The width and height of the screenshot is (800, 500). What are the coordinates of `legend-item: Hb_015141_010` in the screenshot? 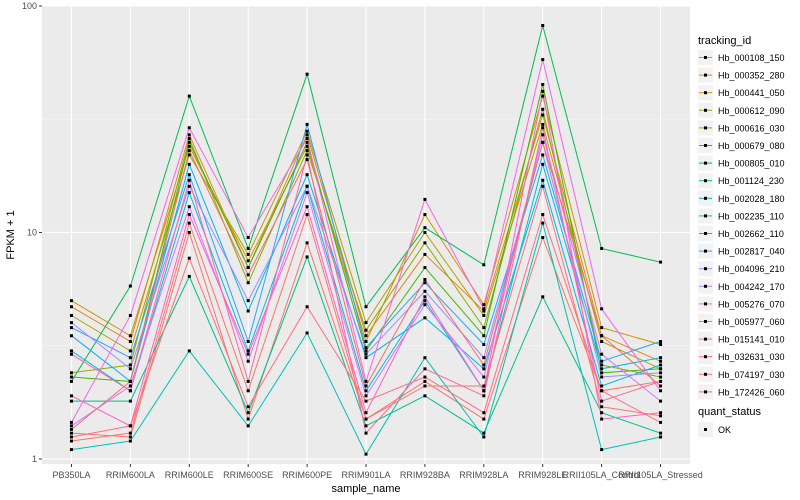 It's located at (741, 339).